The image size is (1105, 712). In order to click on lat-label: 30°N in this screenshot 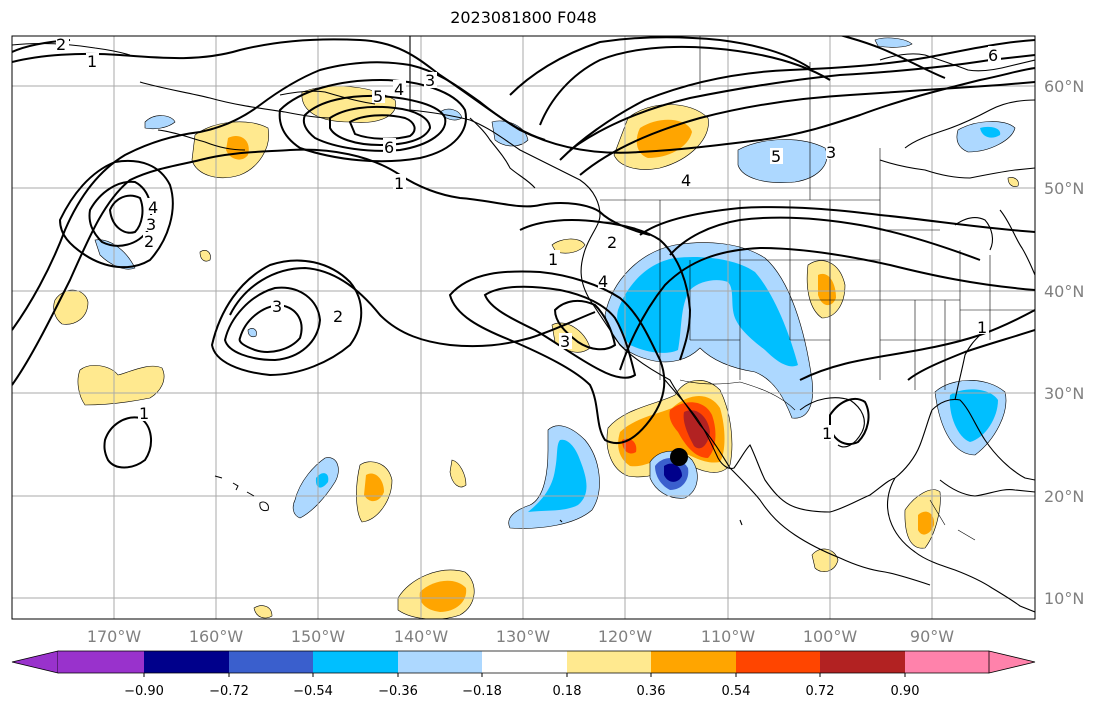, I will do `click(1064, 393)`.